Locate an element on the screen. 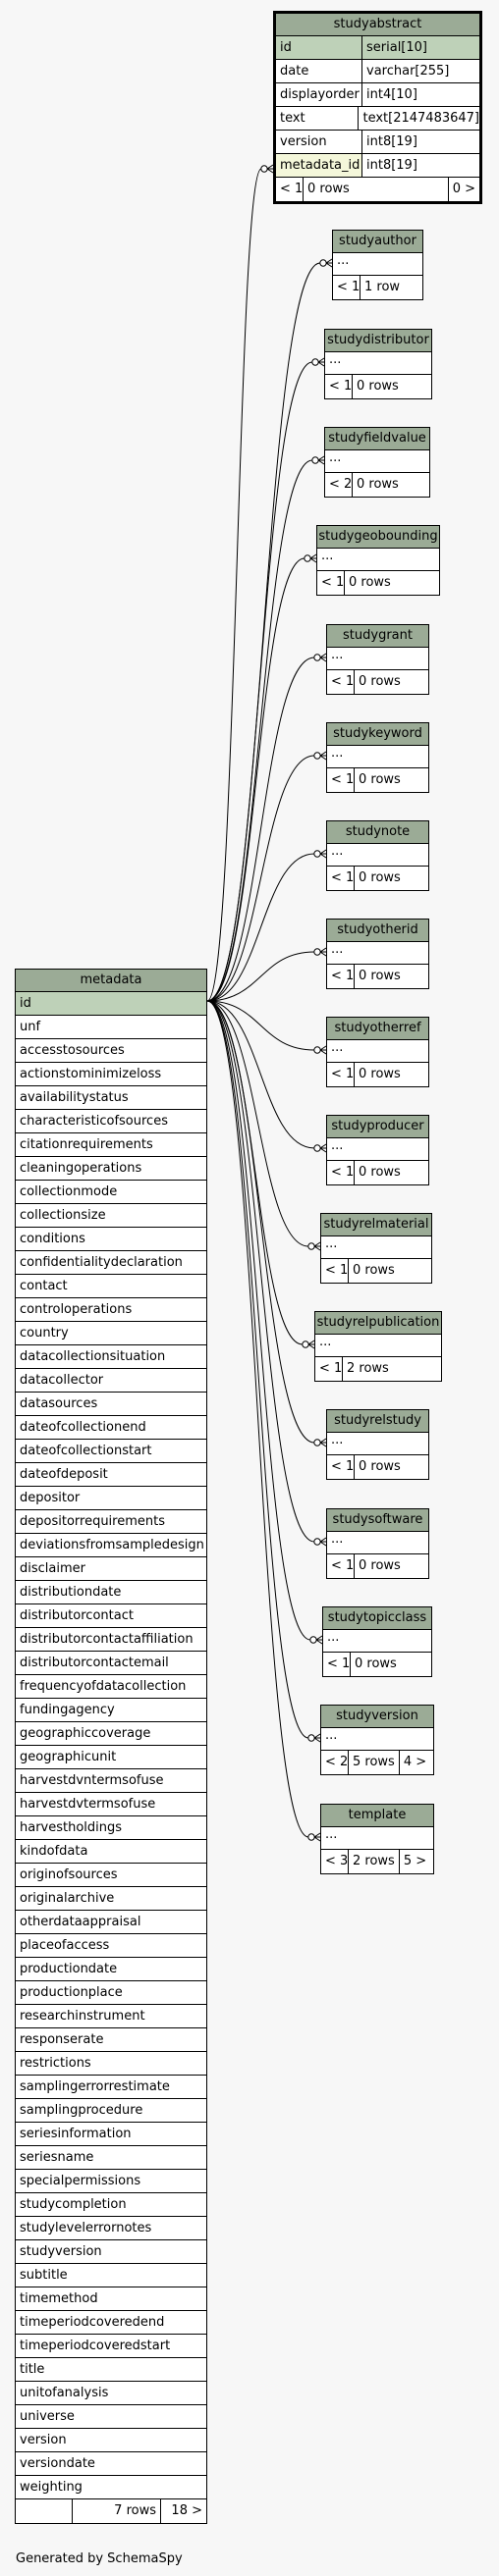  parents-count: < 3 is located at coordinates (335, 1861).